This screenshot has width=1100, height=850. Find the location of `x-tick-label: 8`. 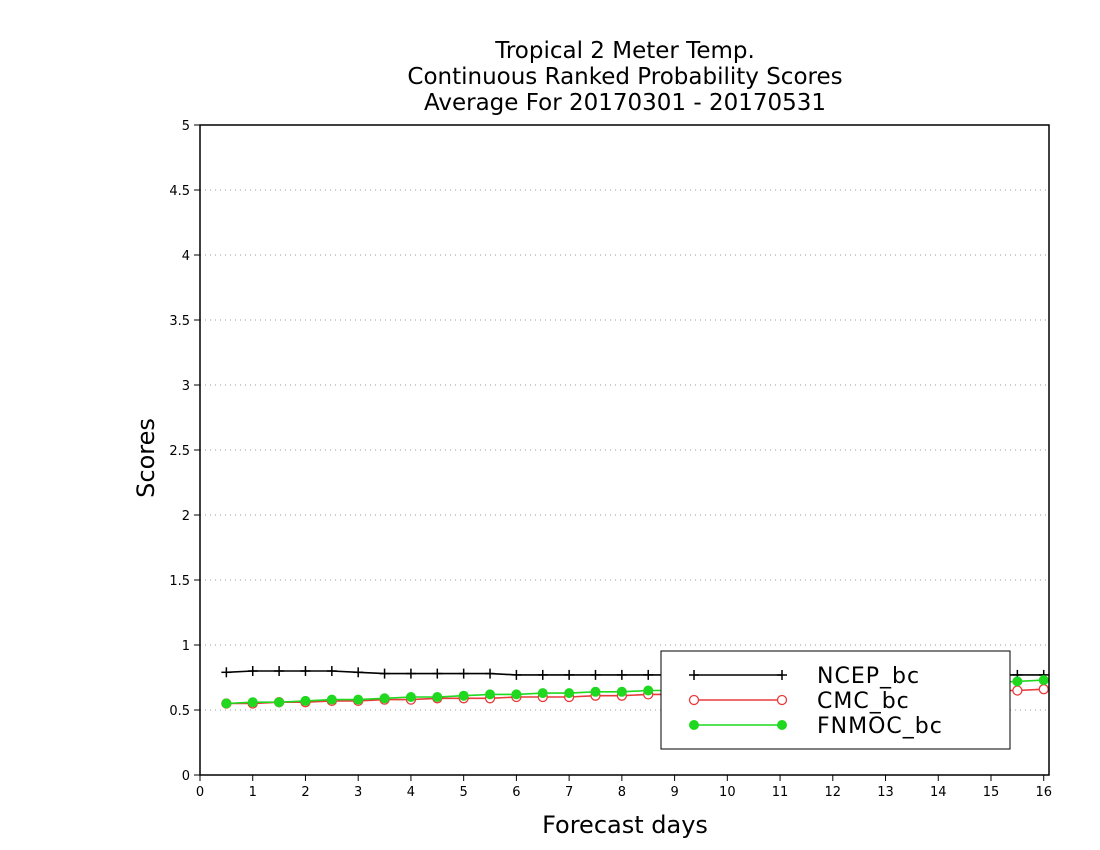

x-tick-label: 8 is located at coordinates (622, 792).